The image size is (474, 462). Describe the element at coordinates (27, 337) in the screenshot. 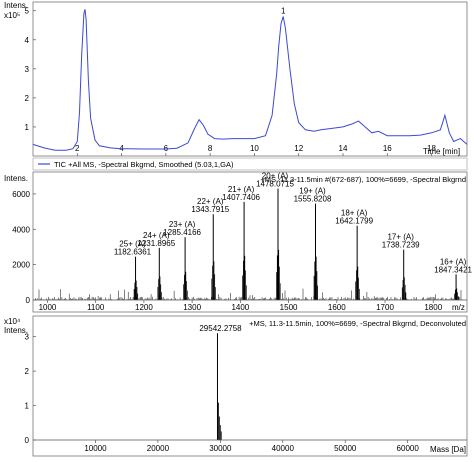

I see `deconv-y-tick-label: 3` at that location.